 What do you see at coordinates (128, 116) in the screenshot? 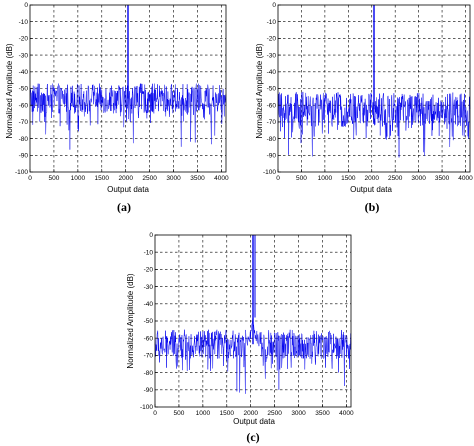
I see `spectrum-trace` at bounding box center [128, 116].